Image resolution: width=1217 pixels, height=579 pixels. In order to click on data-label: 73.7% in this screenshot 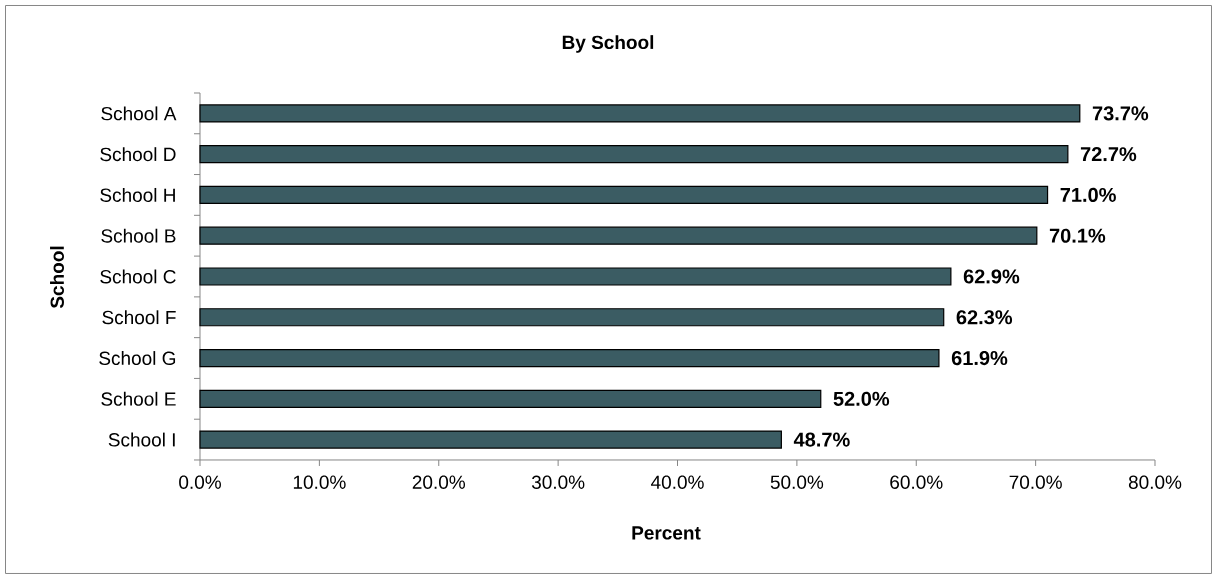, I will do `click(1120, 113)`.